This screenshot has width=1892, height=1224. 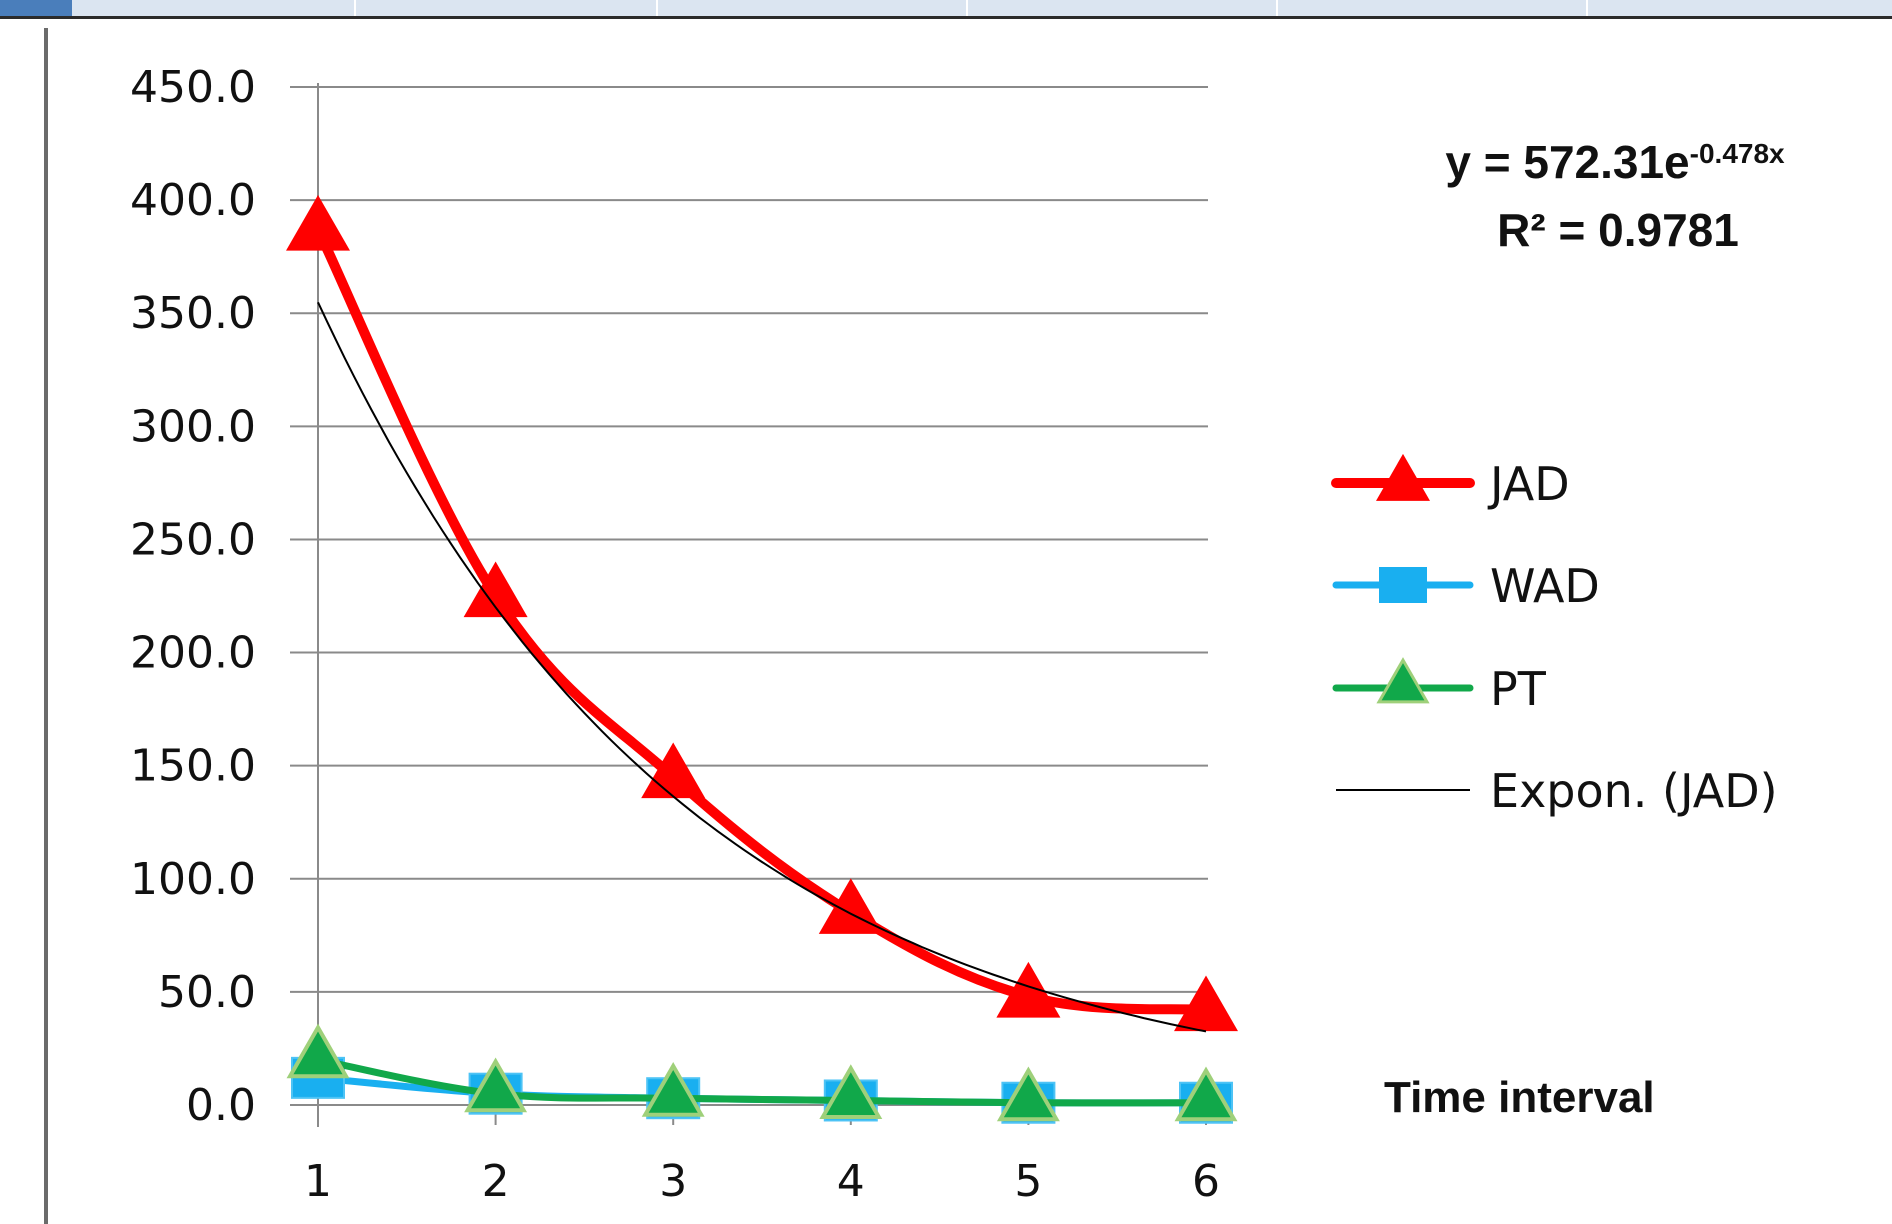 What do you see at coordinates (221, 1105) in the screenshot?
I see `y-tick-label: 0.0` at bounding box center [221, 1105].